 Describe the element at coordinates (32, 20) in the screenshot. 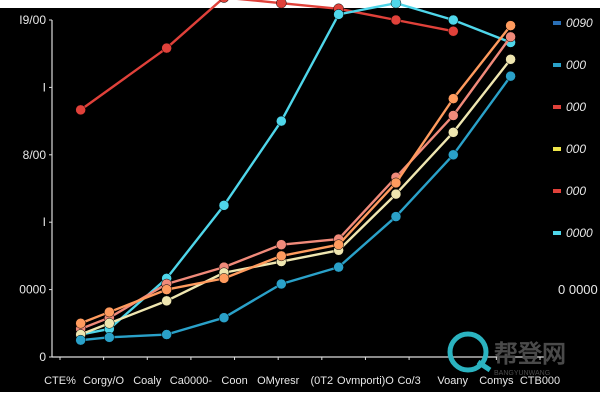

I see `y-tick-label: I9/00` at that location.